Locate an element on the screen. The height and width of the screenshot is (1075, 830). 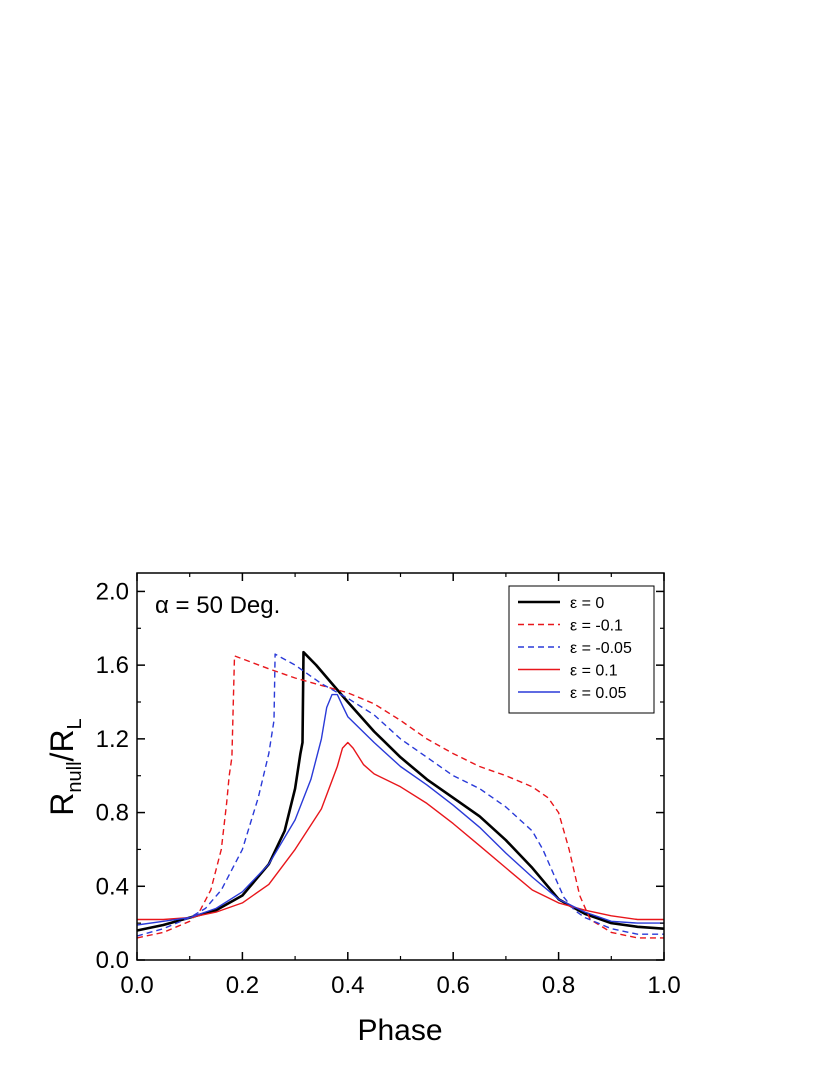
y-axis-label: Rnull/RL is located at coordinates (65, 766).